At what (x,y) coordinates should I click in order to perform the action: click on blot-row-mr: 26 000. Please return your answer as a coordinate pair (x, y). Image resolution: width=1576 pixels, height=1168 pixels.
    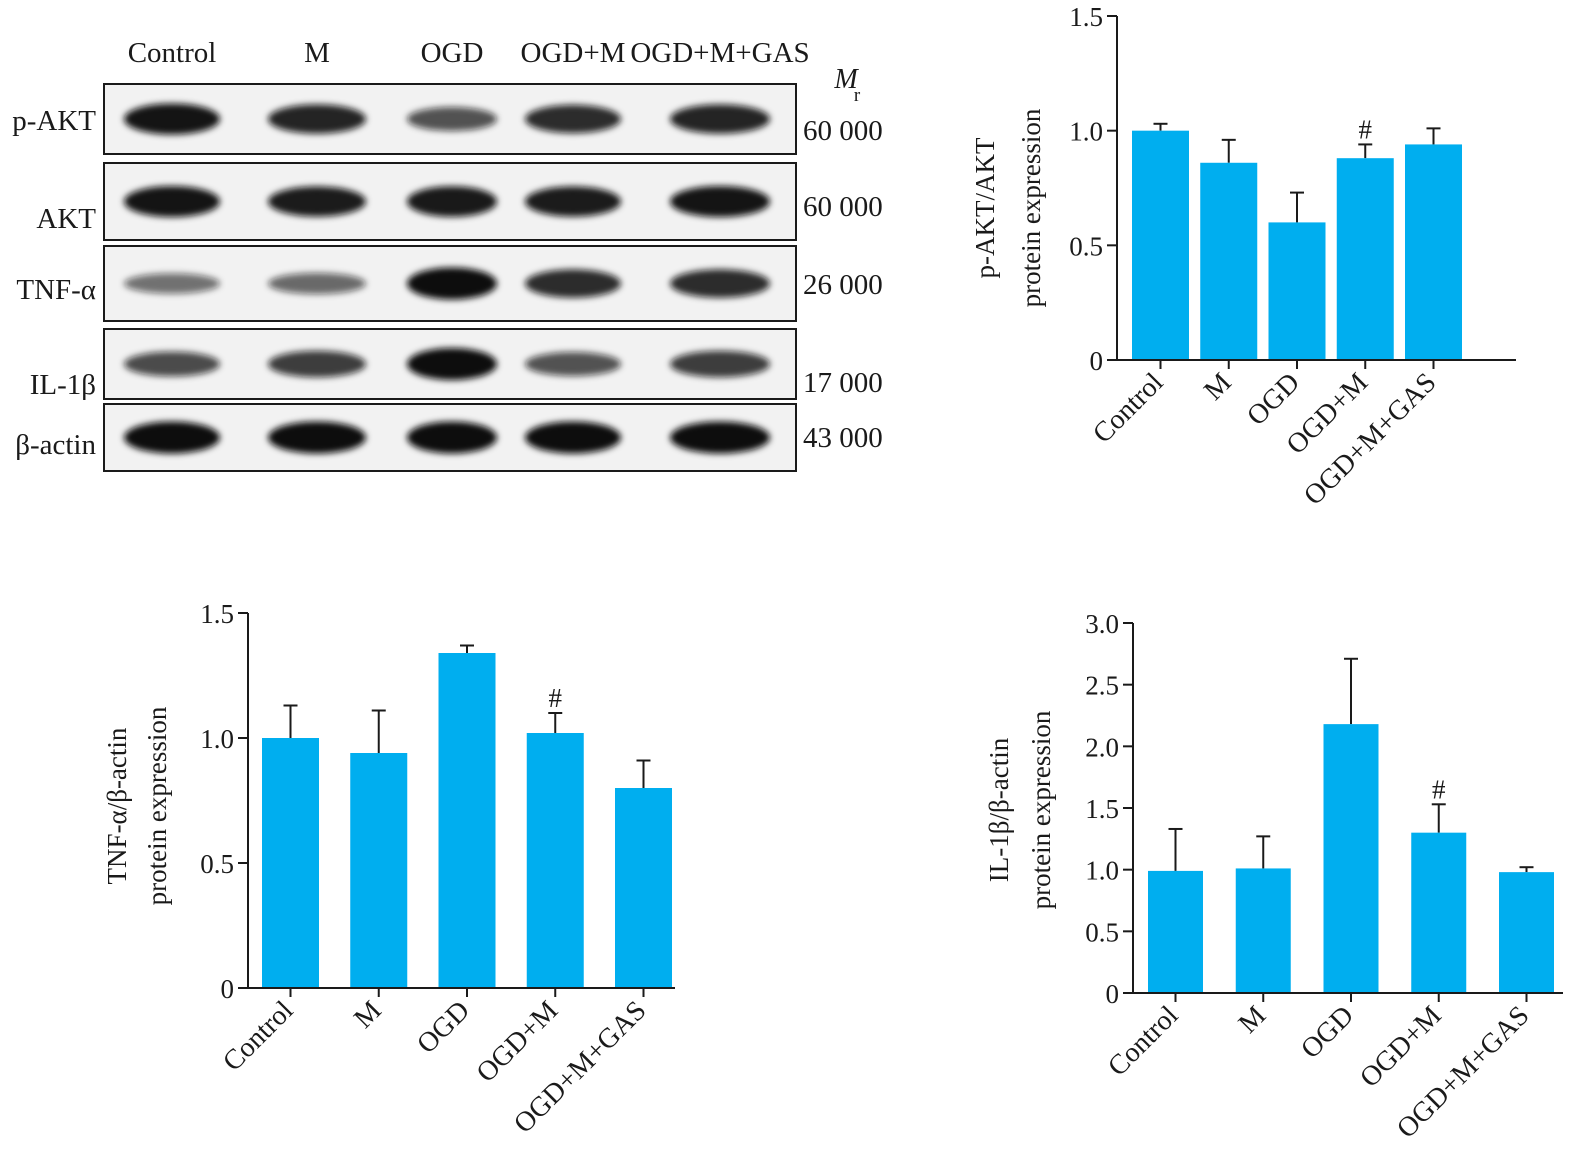
    Looking at the image, I should click on (843, 285).